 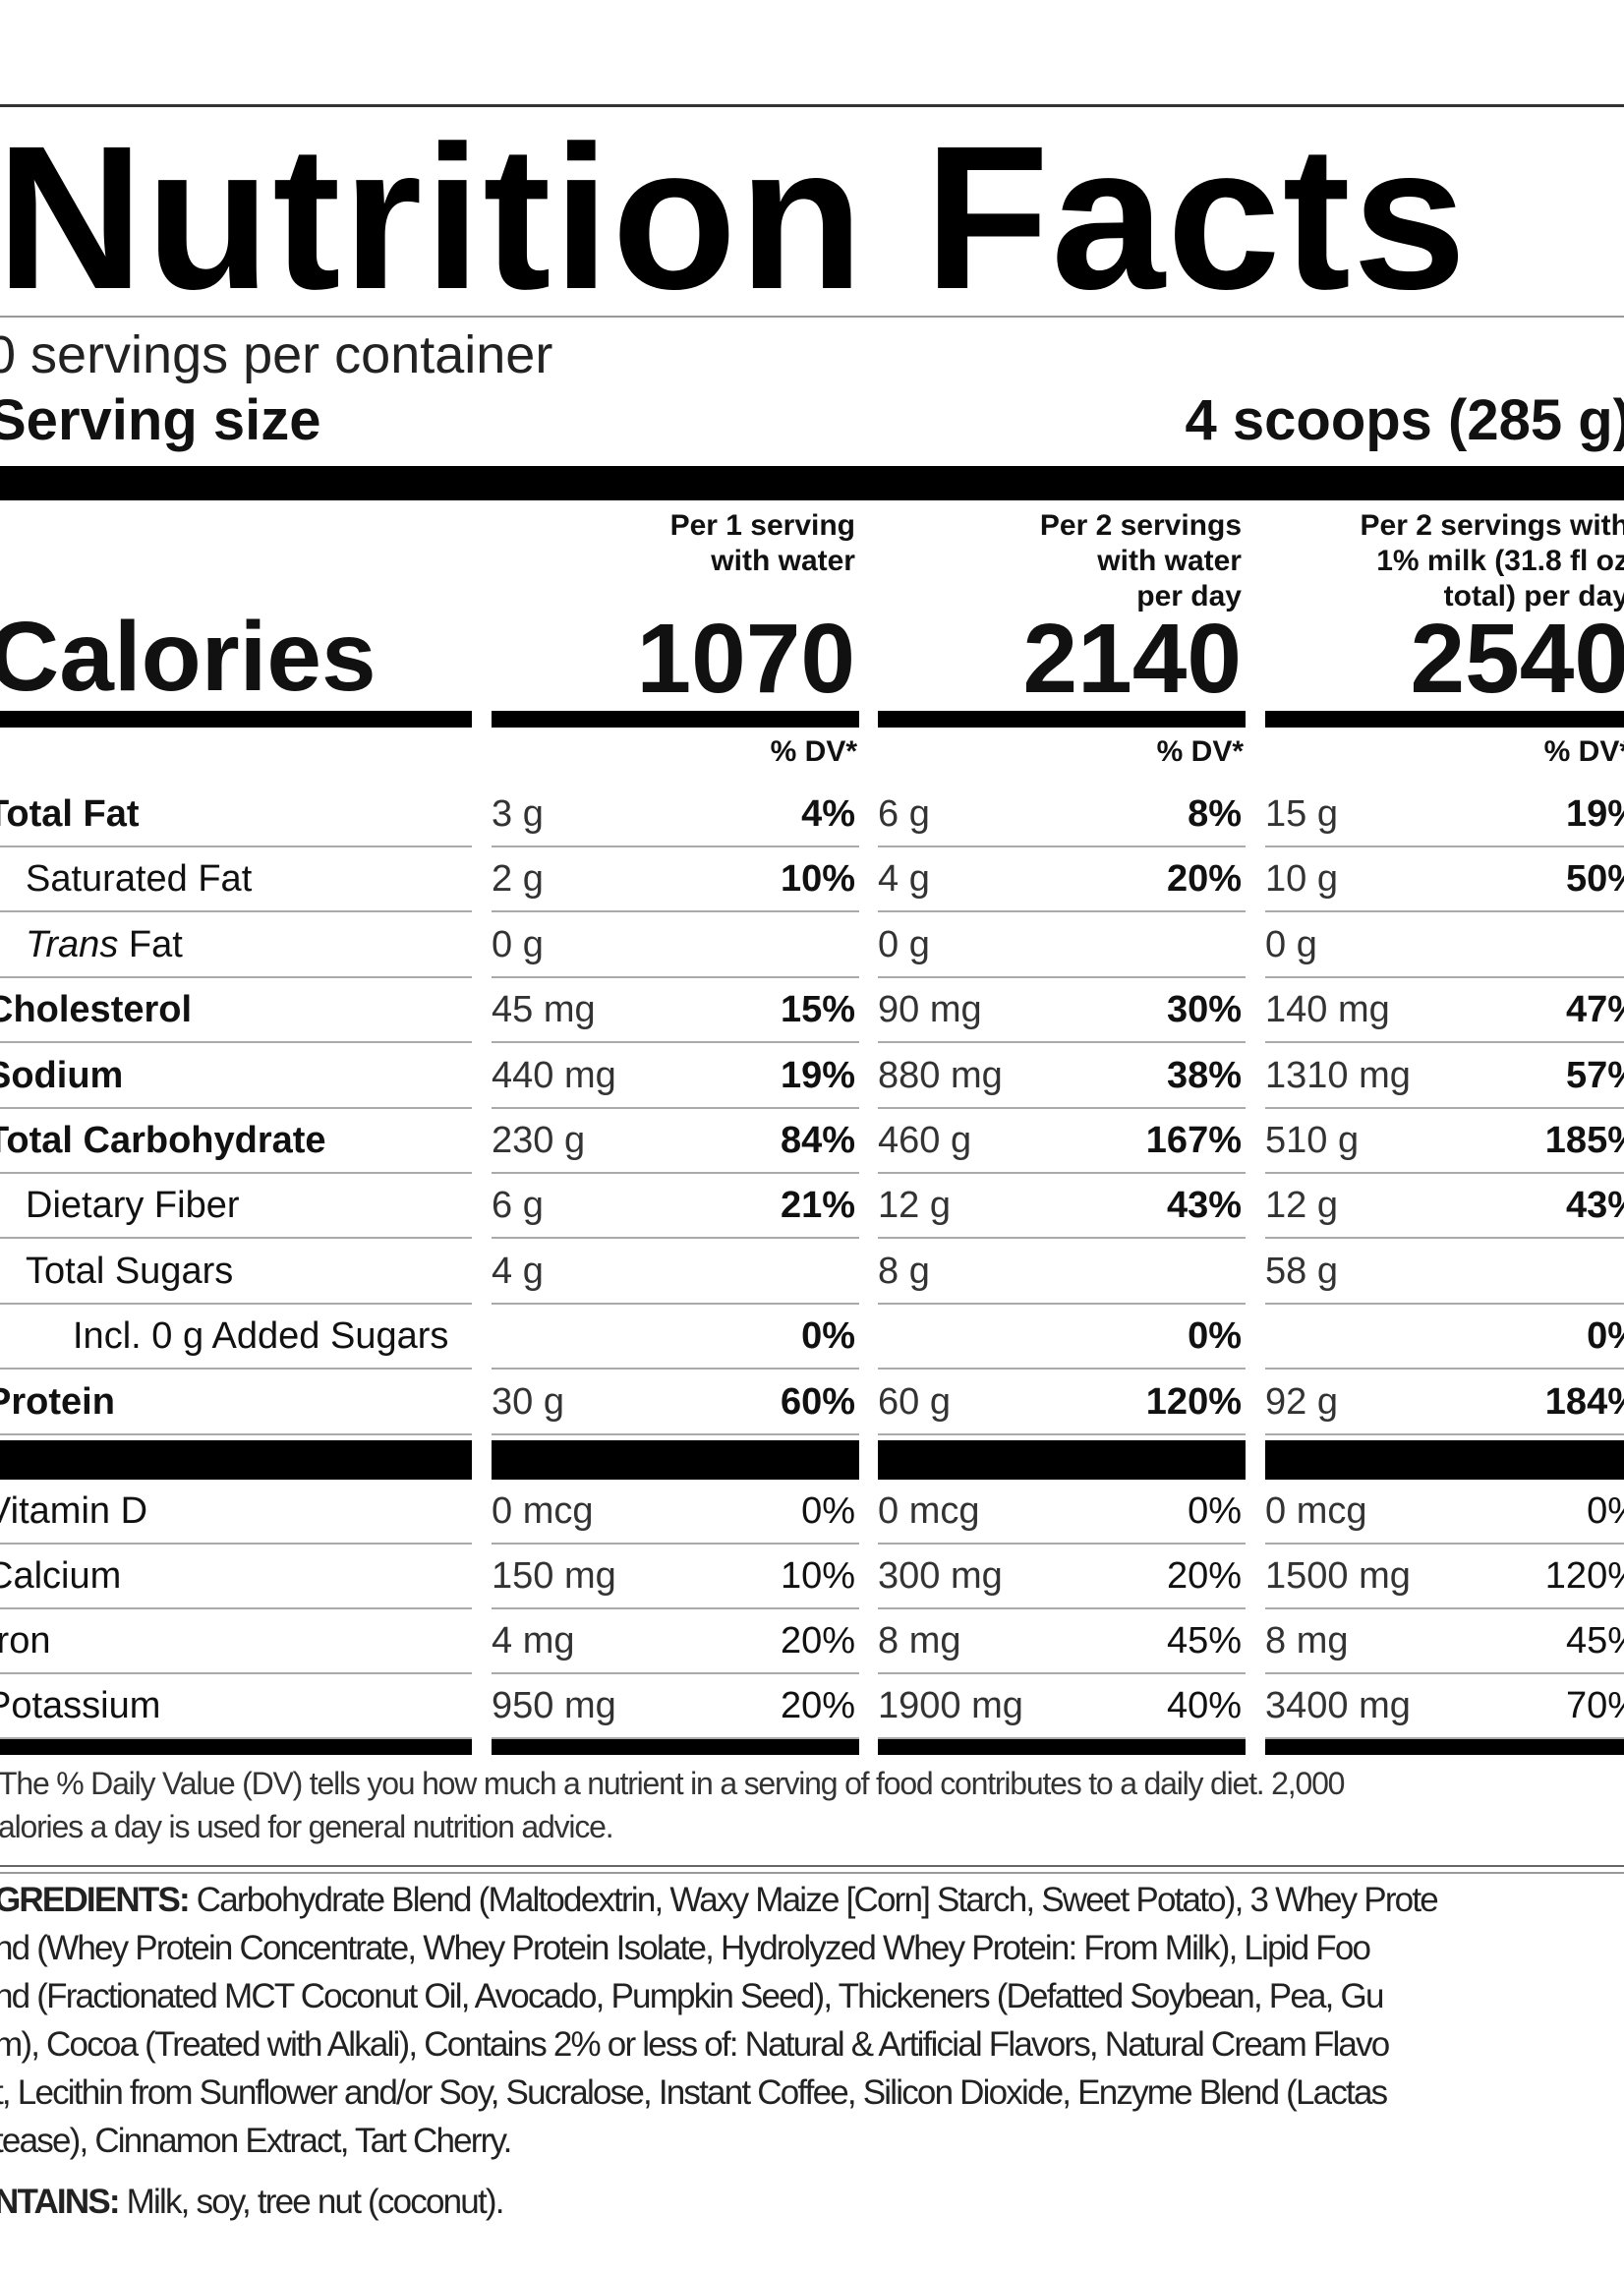 I want to click on nutrient-cell: 4 g 20%, so click(x=1062, y=880).